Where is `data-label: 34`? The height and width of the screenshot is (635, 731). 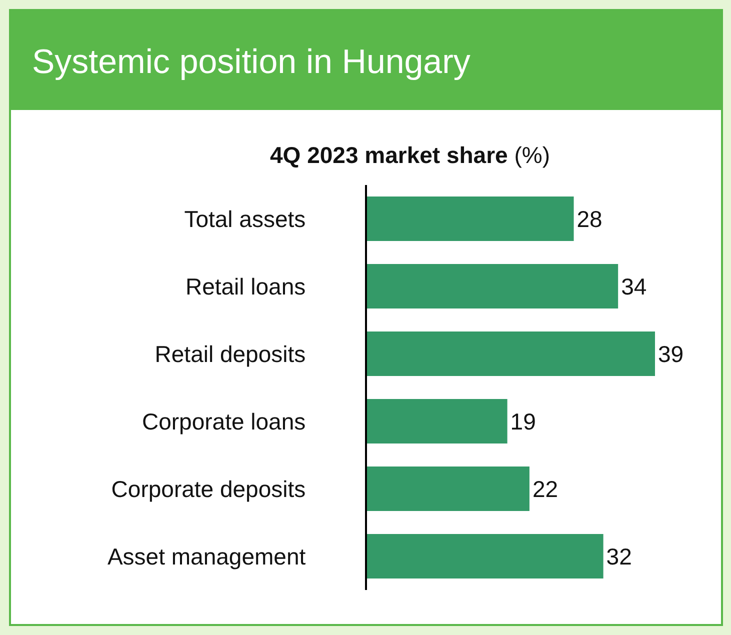 data-label: 34 is located at coordinates (634, 286).